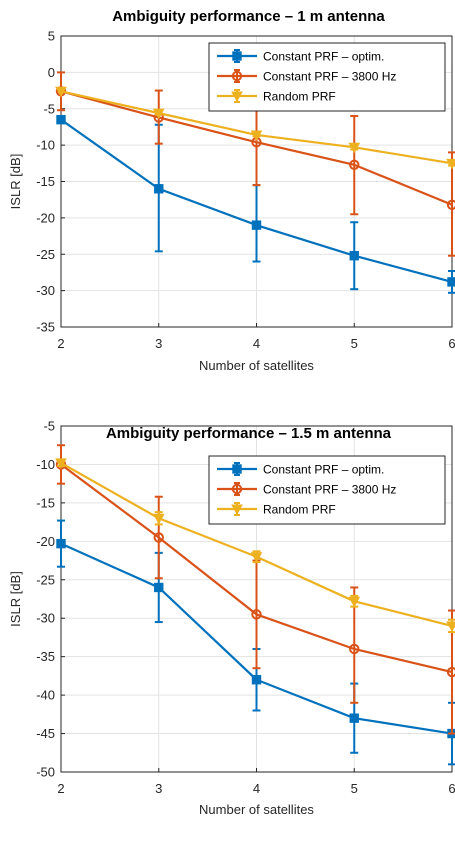  Describe the element at coordinates (51, 36) in the screenshot. I see `y-tick-label: 5` at that location.